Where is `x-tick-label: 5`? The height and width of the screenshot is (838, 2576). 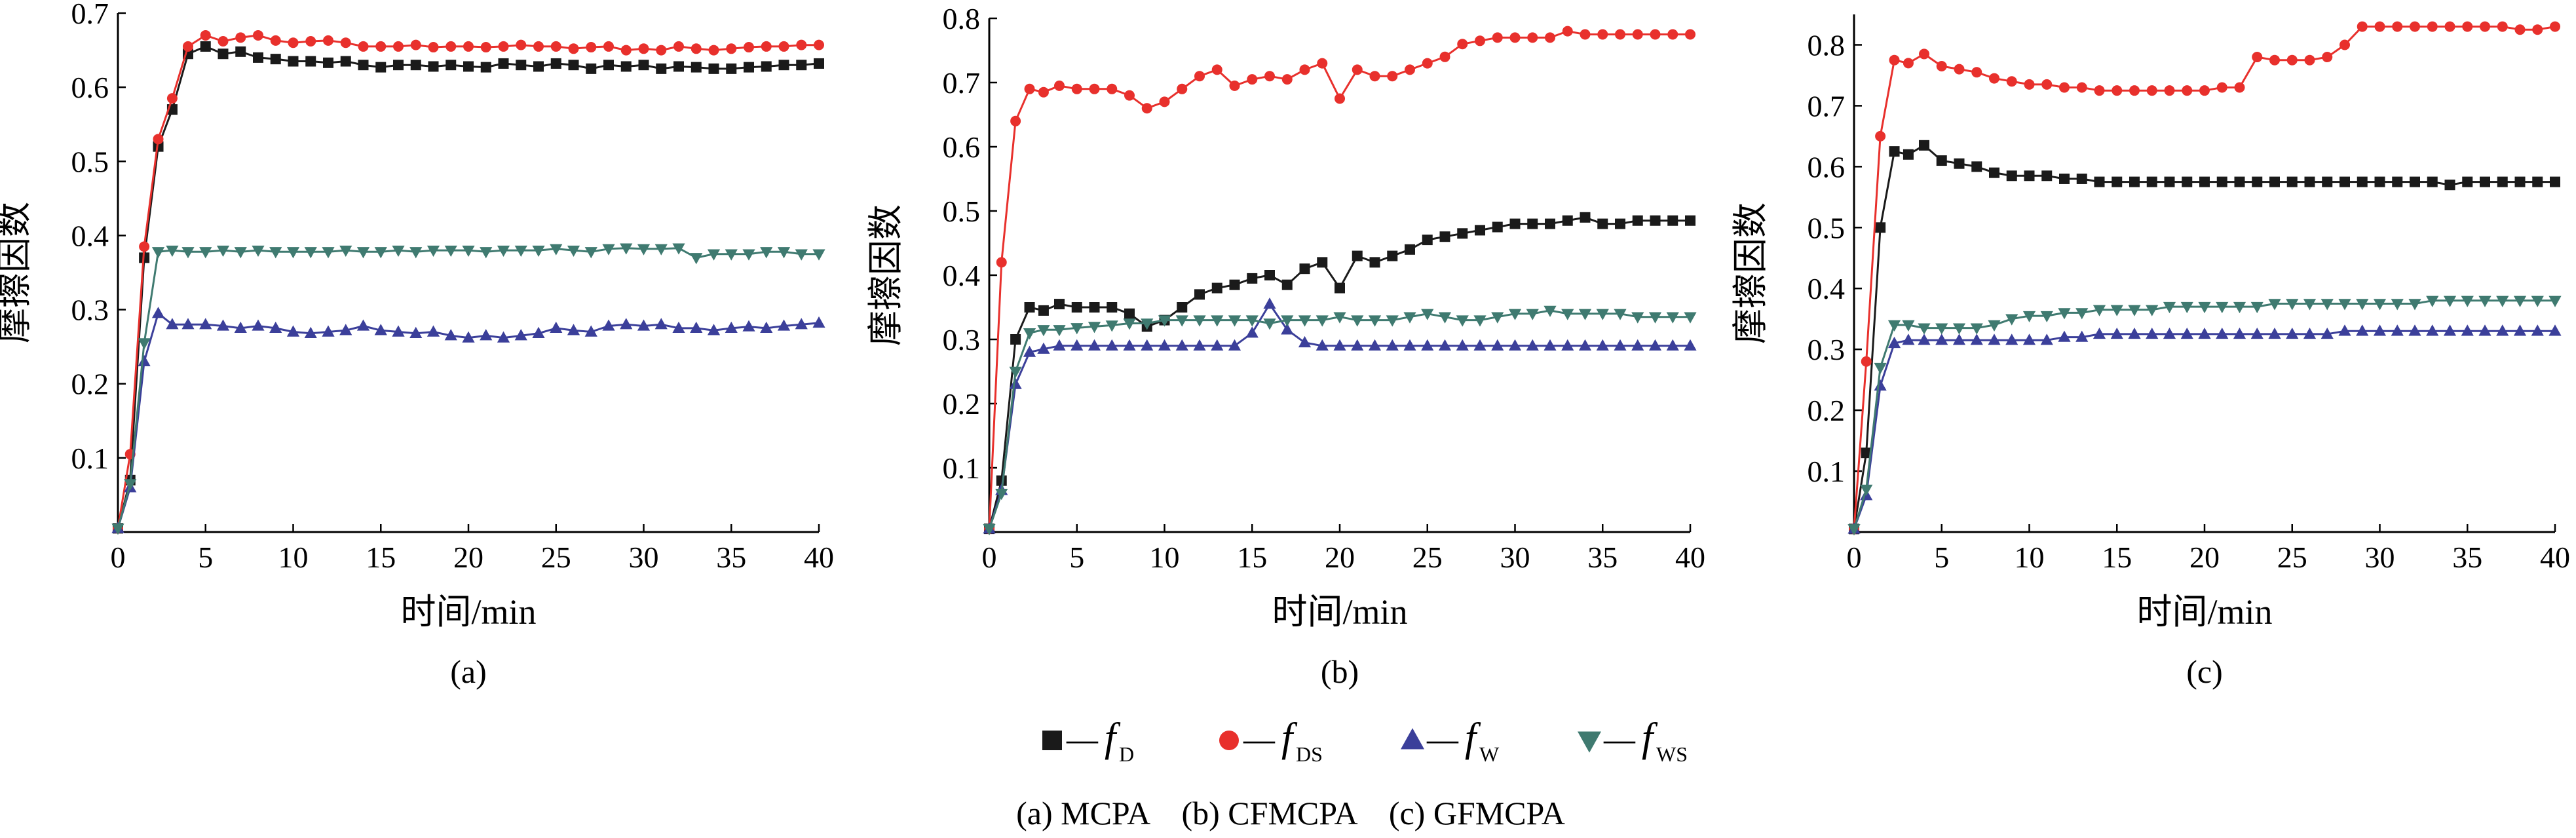
x-tick-label: 5 is located at coordinates (1941, 557).